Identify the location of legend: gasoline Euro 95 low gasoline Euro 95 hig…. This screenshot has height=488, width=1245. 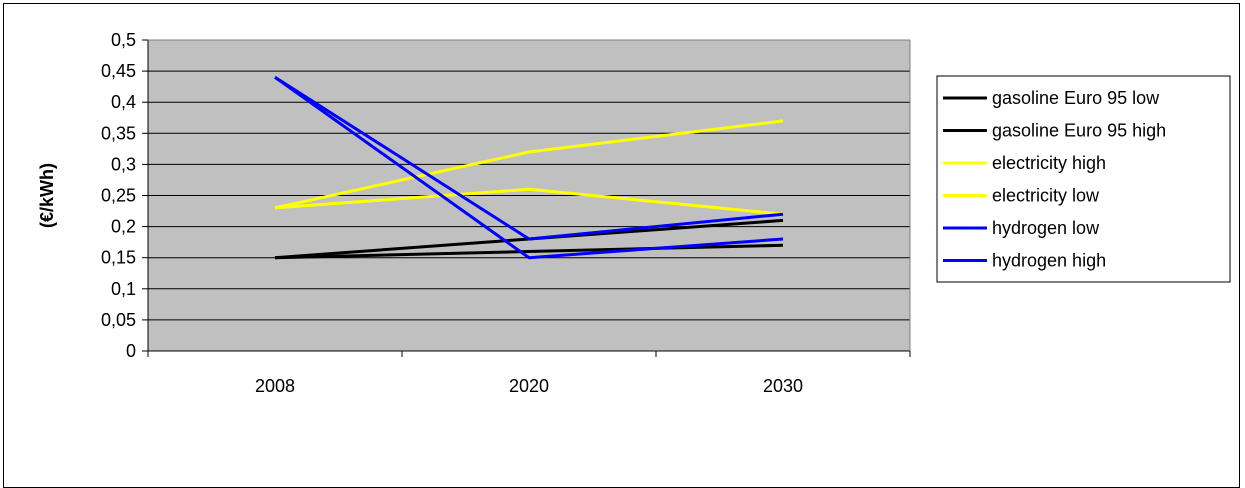
(1083, 179).